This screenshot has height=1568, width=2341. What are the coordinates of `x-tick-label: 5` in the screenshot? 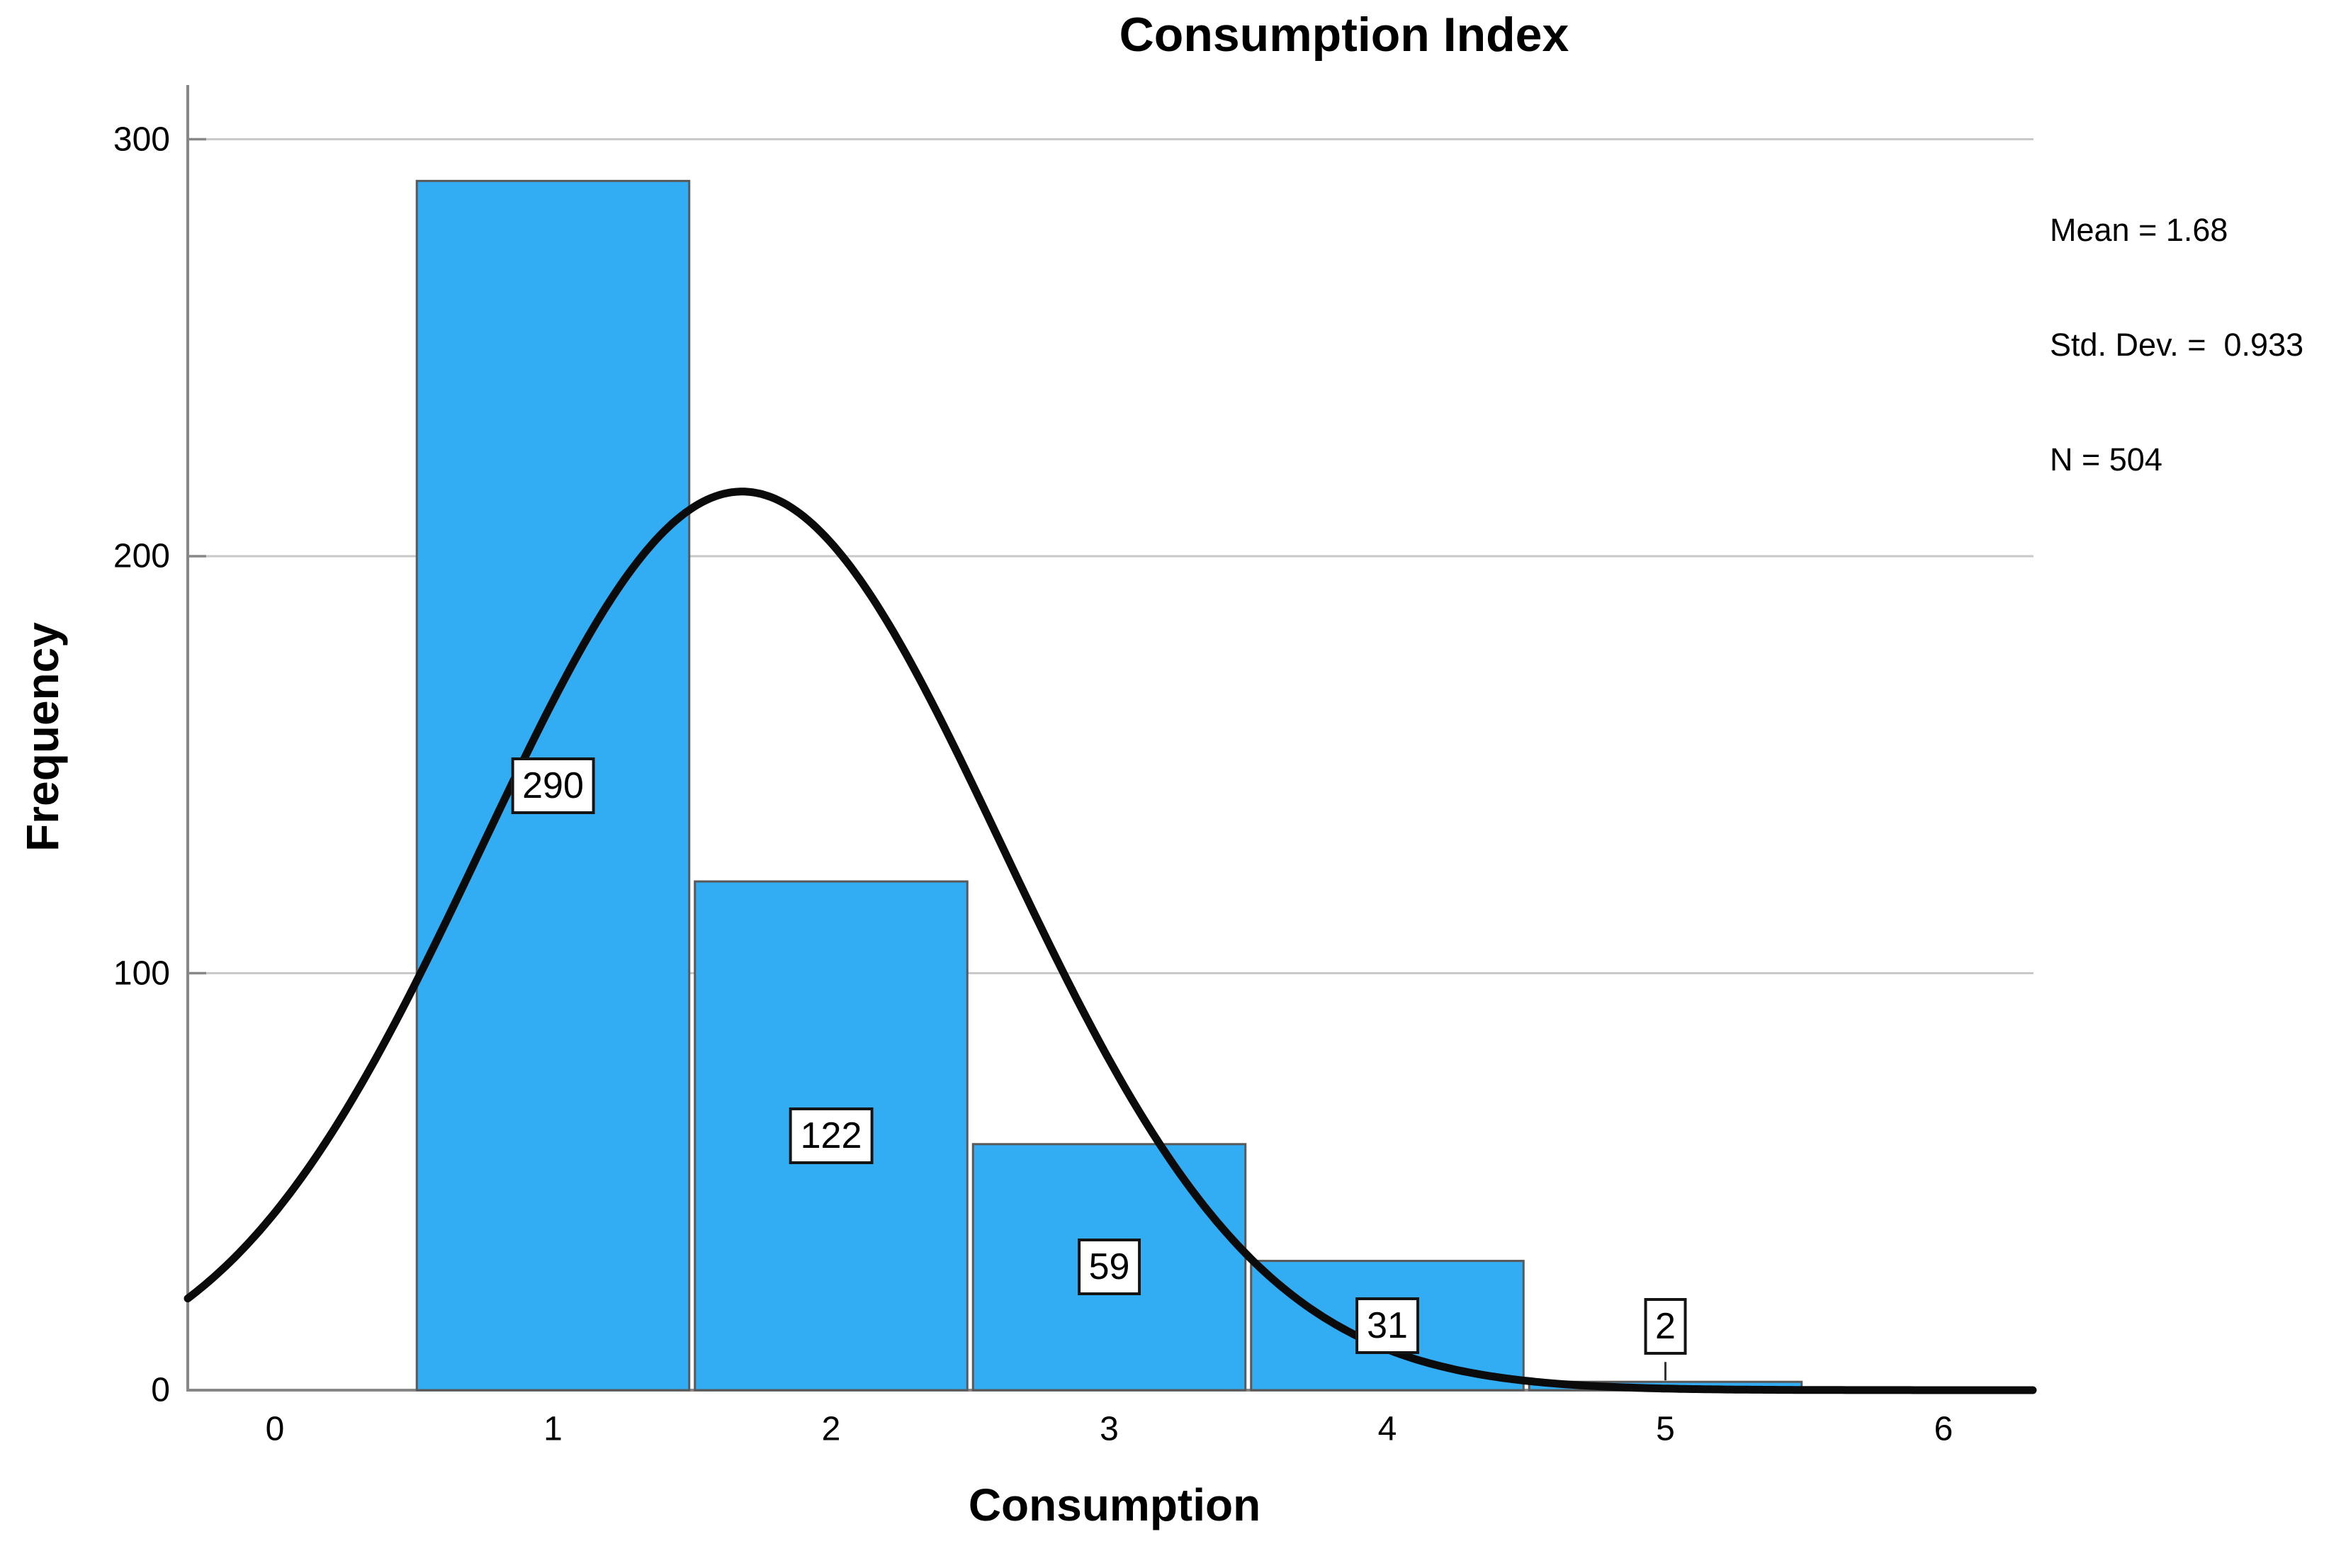 It's located at (1665, 1429).